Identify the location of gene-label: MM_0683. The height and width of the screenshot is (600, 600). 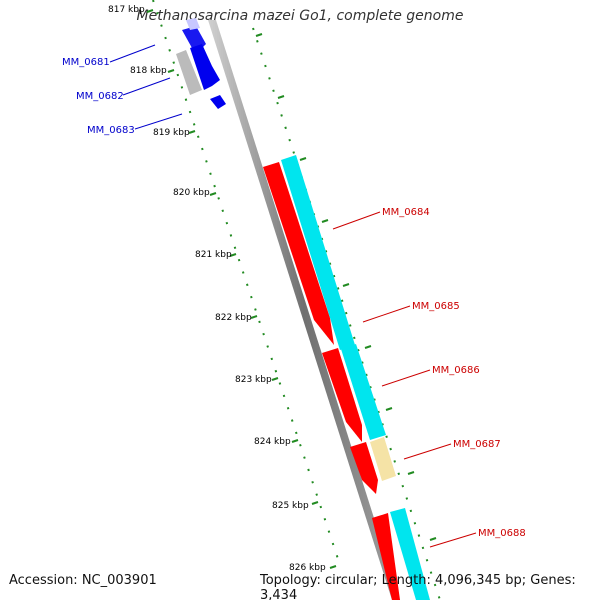
(111, 130).